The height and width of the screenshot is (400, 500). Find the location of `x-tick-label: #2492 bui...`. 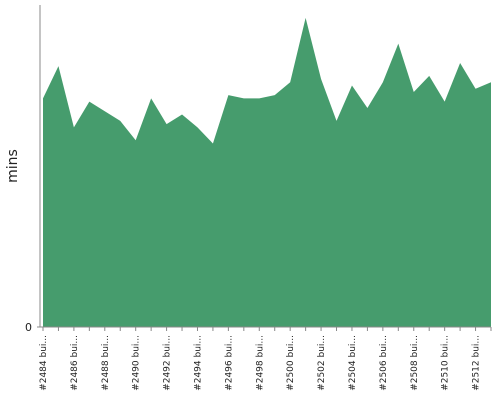

x-tick-label: #2492 bui... is located at coordinates (168, 363).